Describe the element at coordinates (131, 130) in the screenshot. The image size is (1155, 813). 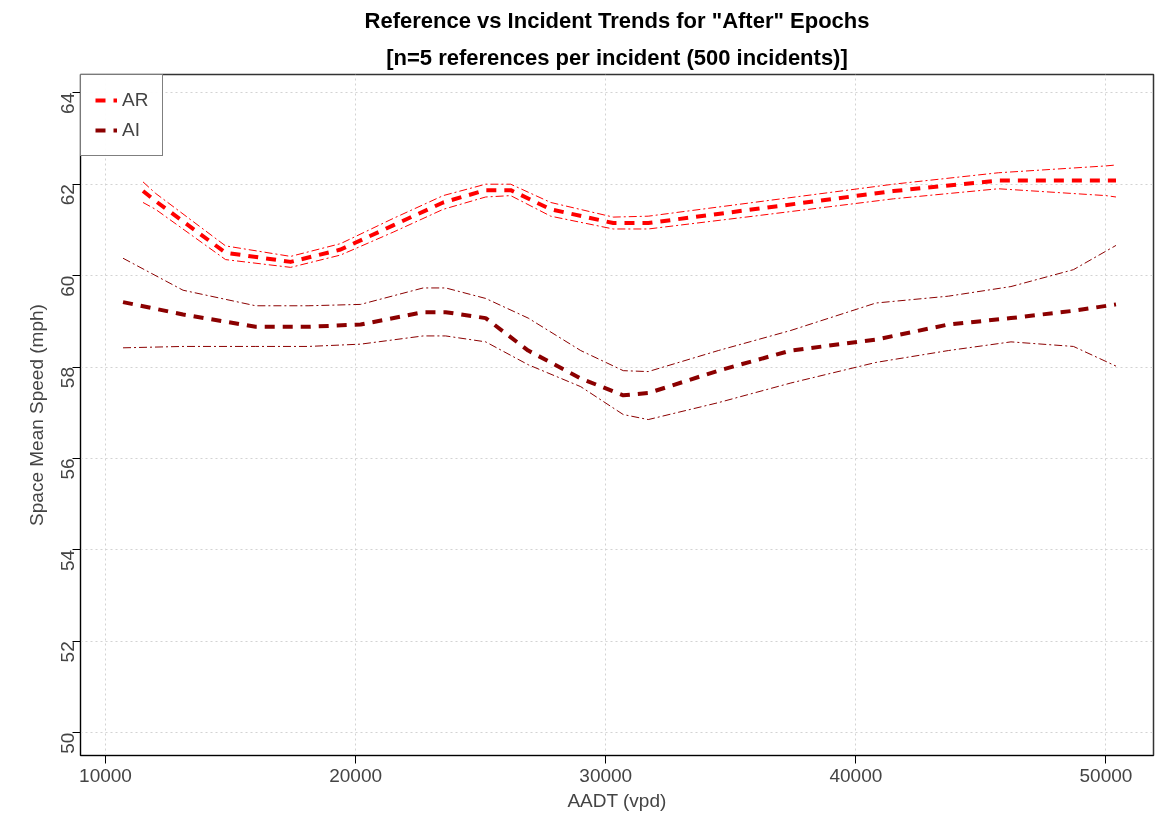
I see `legend-label: AI` at that location.